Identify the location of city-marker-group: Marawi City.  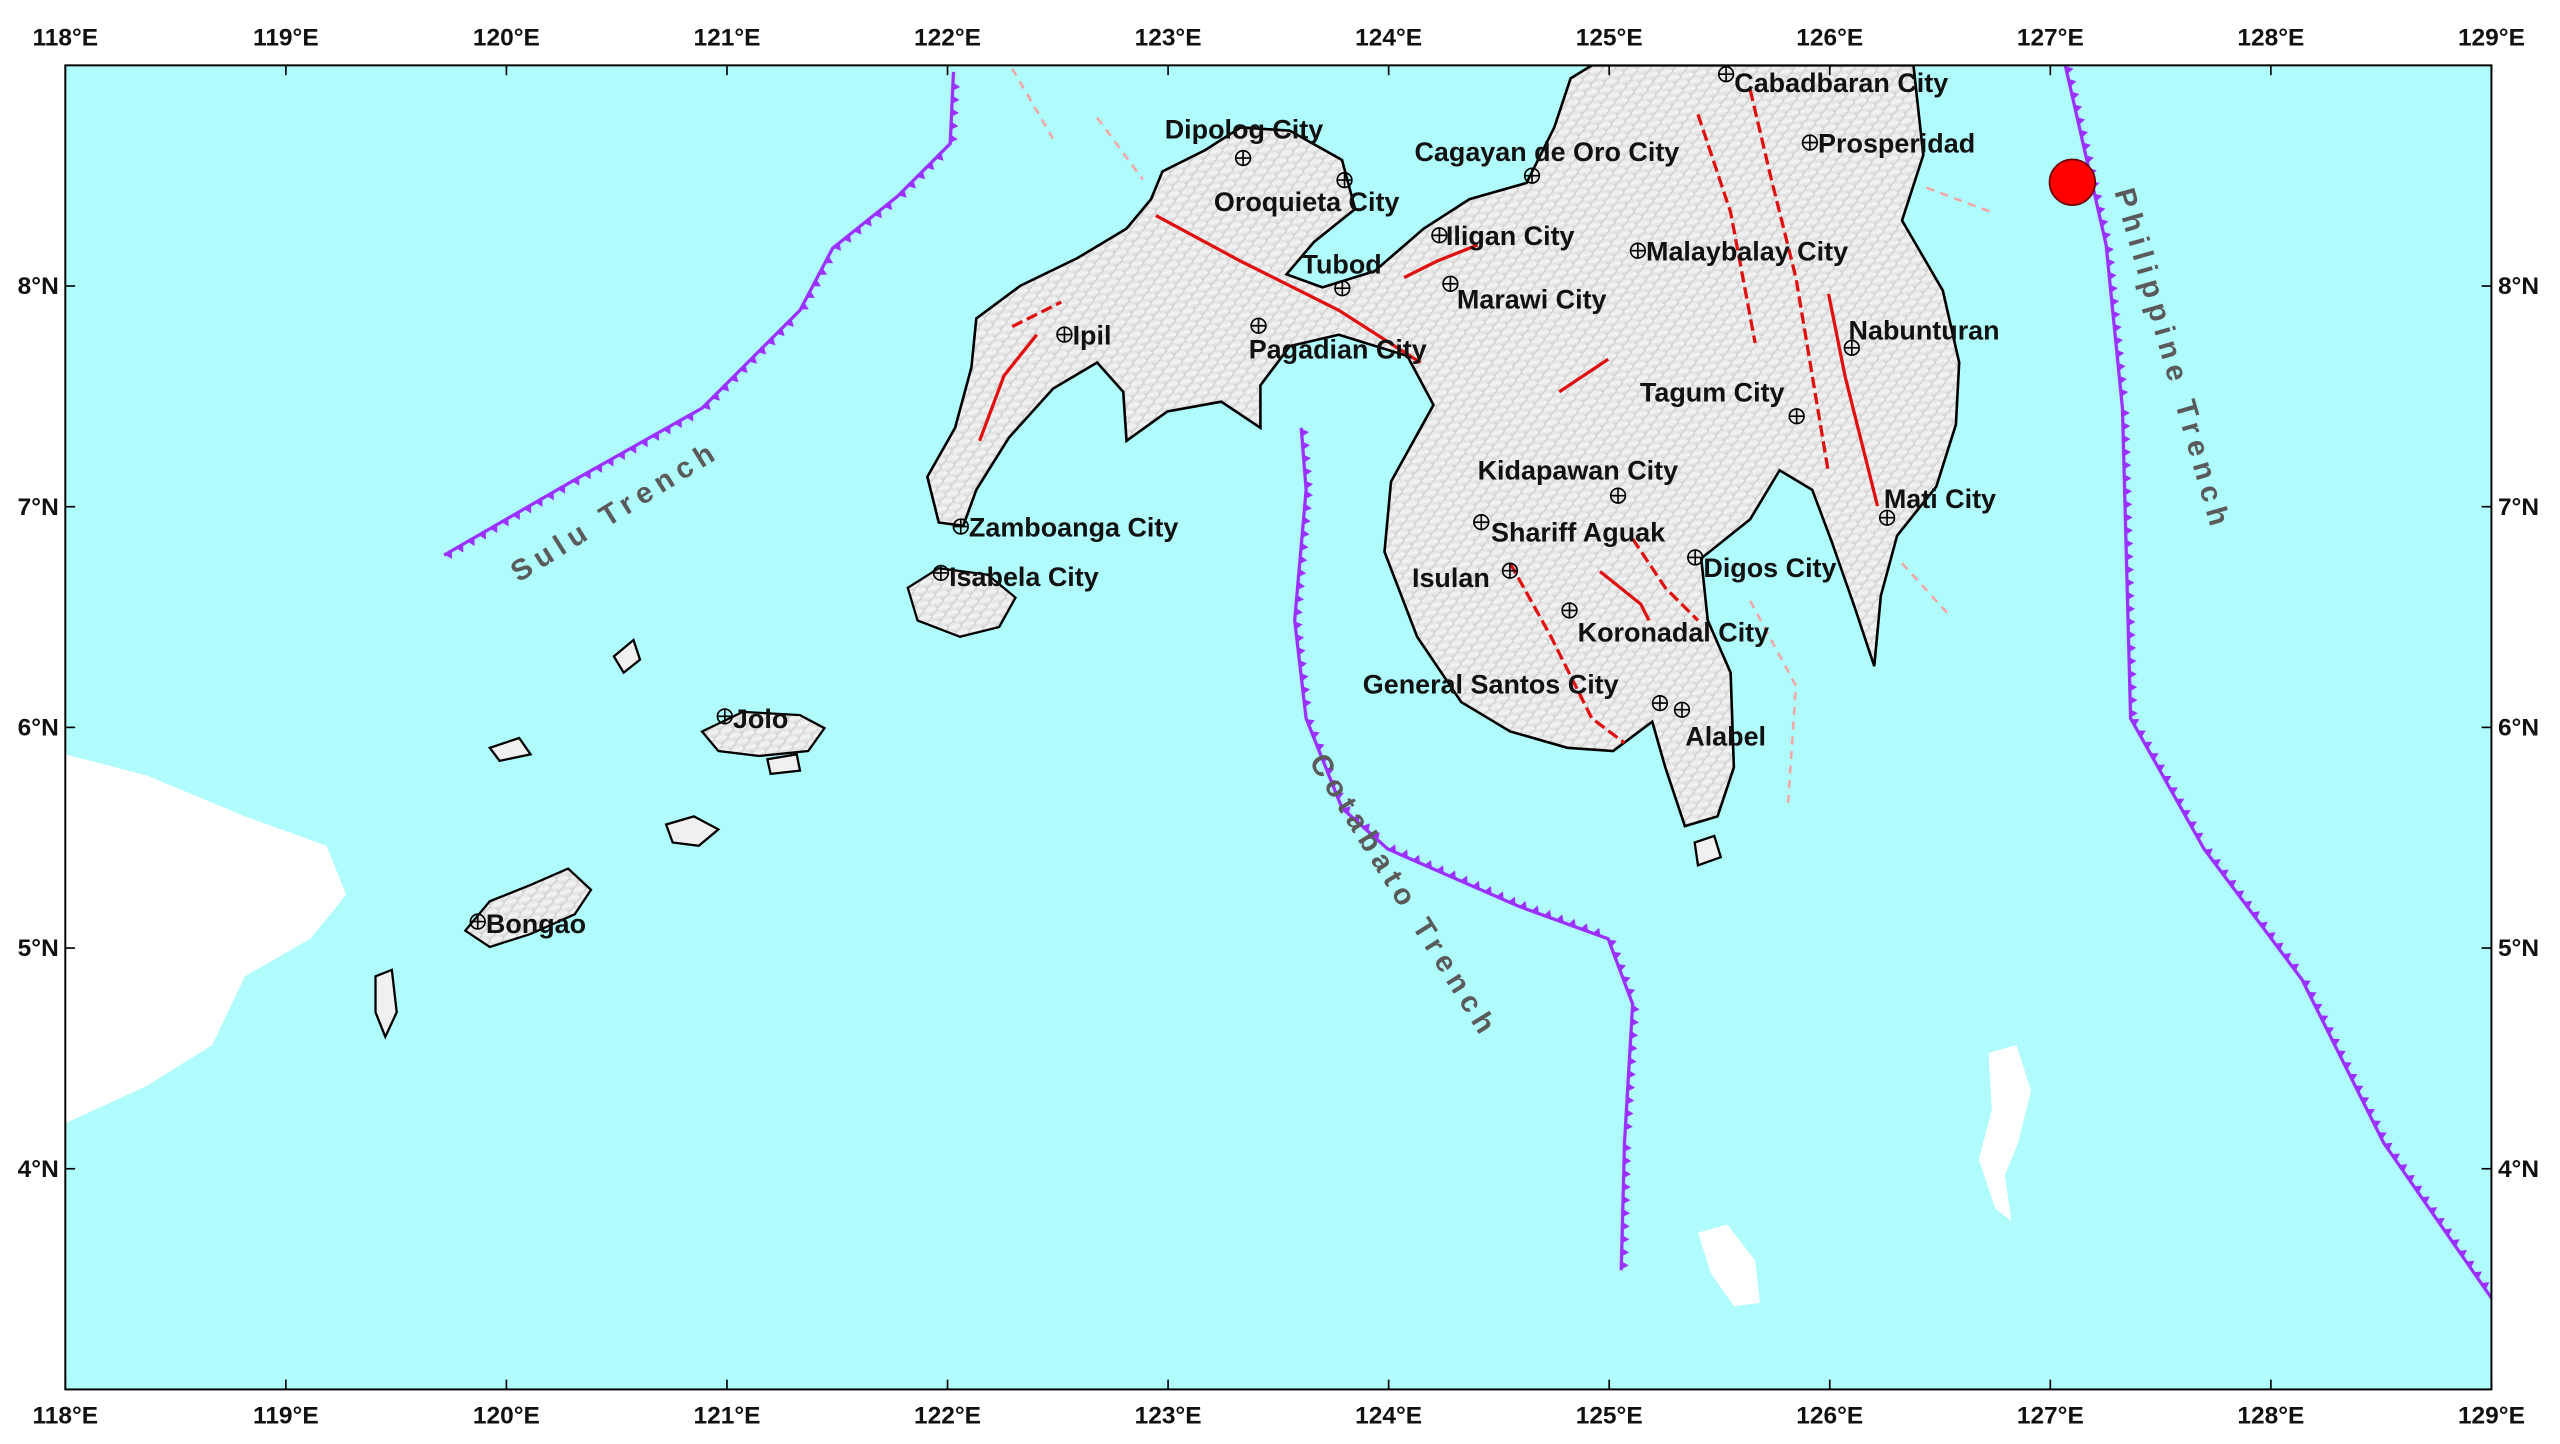
(1524, 294).